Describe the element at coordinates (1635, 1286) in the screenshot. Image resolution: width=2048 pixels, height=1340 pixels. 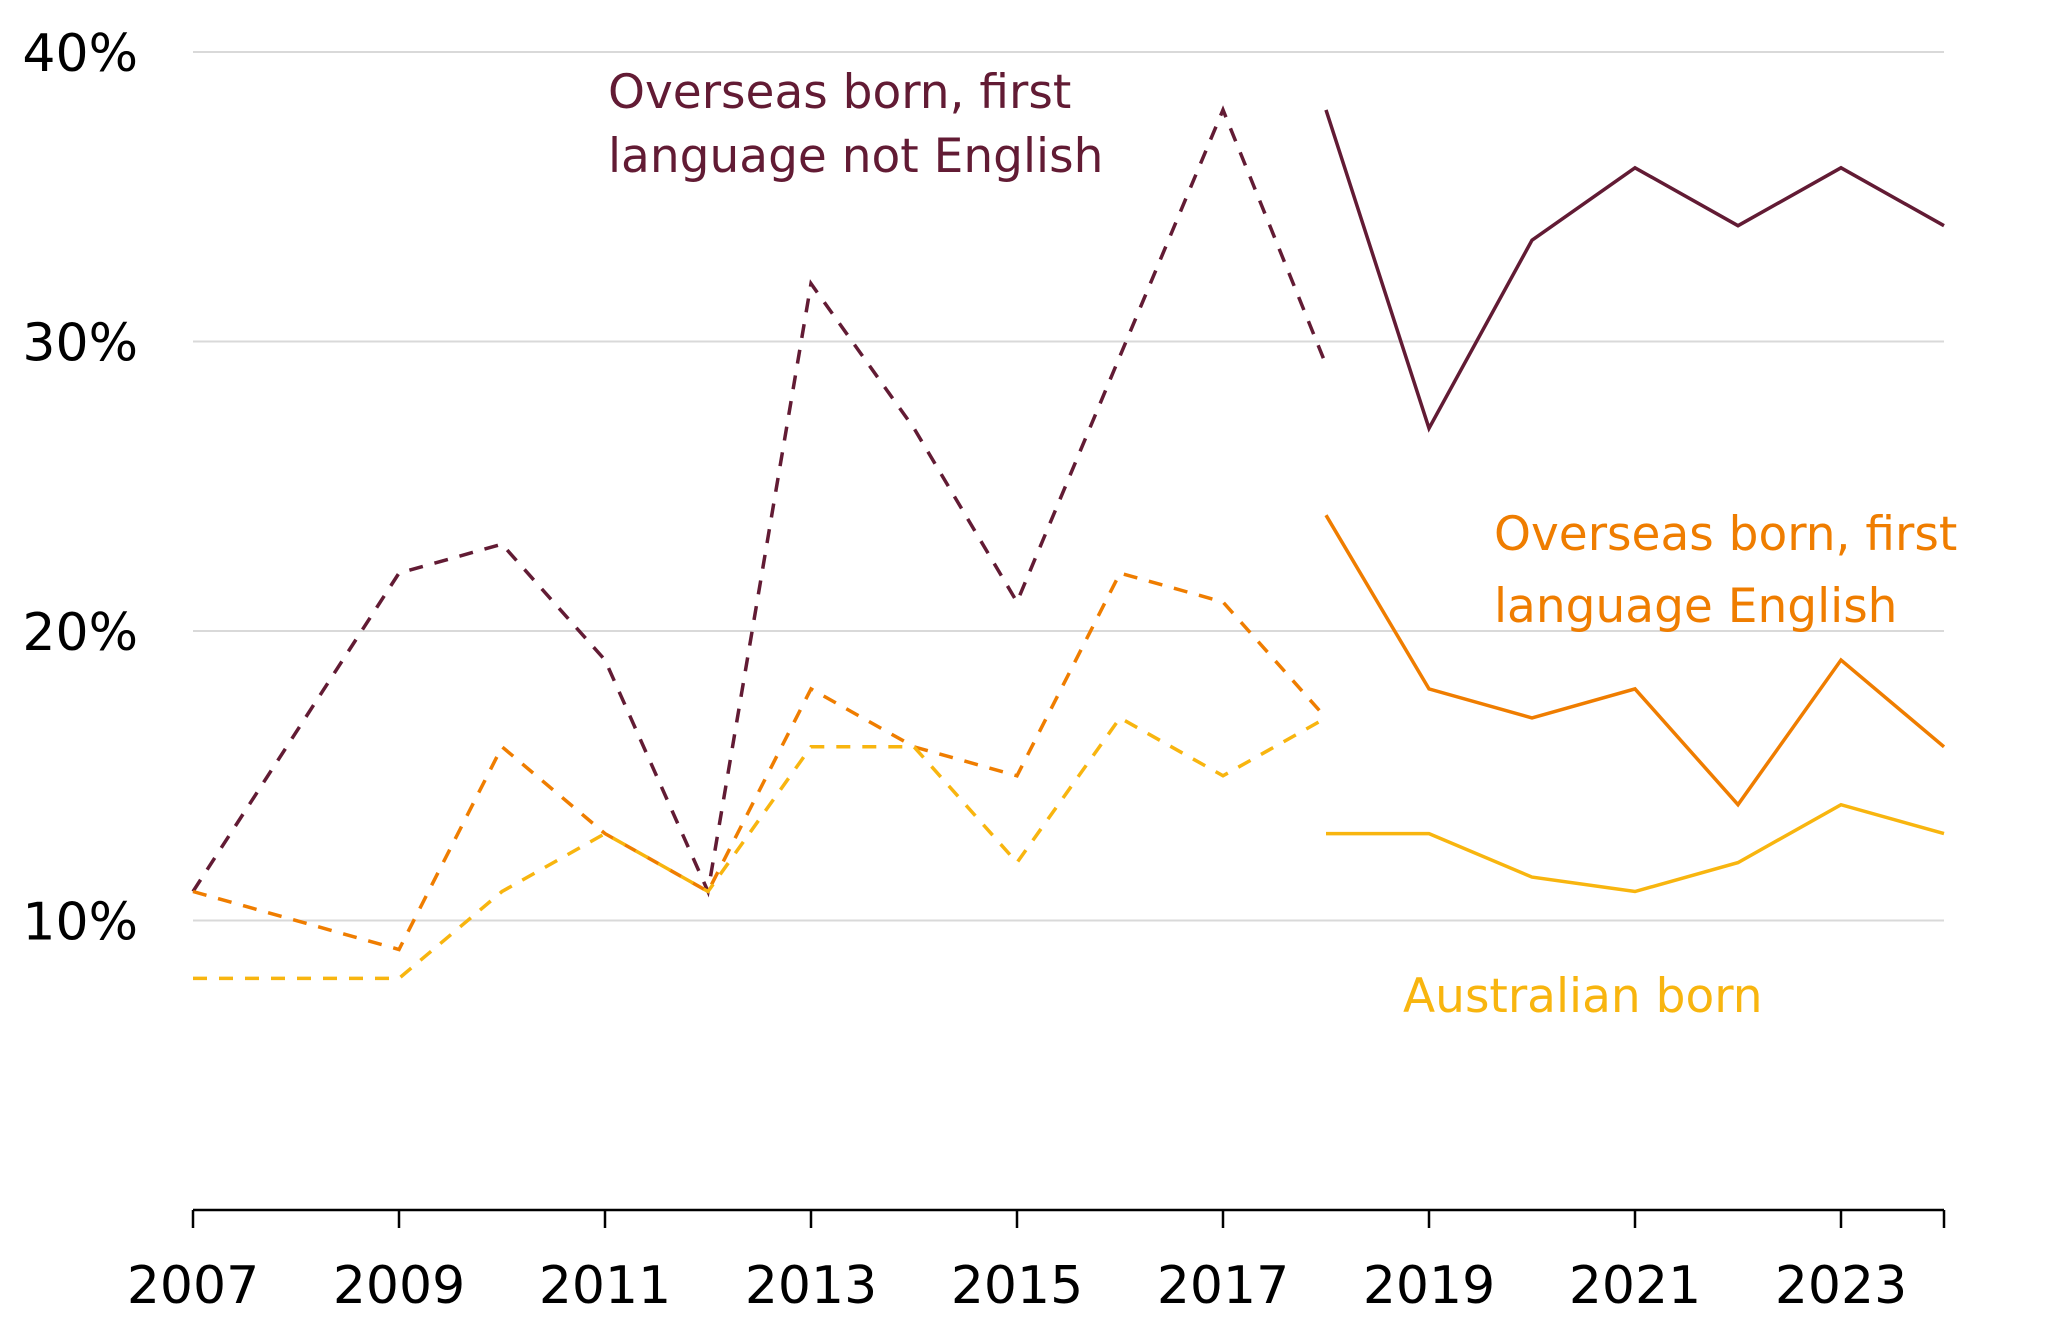
I see `x-tick-label: 2021` at that location.